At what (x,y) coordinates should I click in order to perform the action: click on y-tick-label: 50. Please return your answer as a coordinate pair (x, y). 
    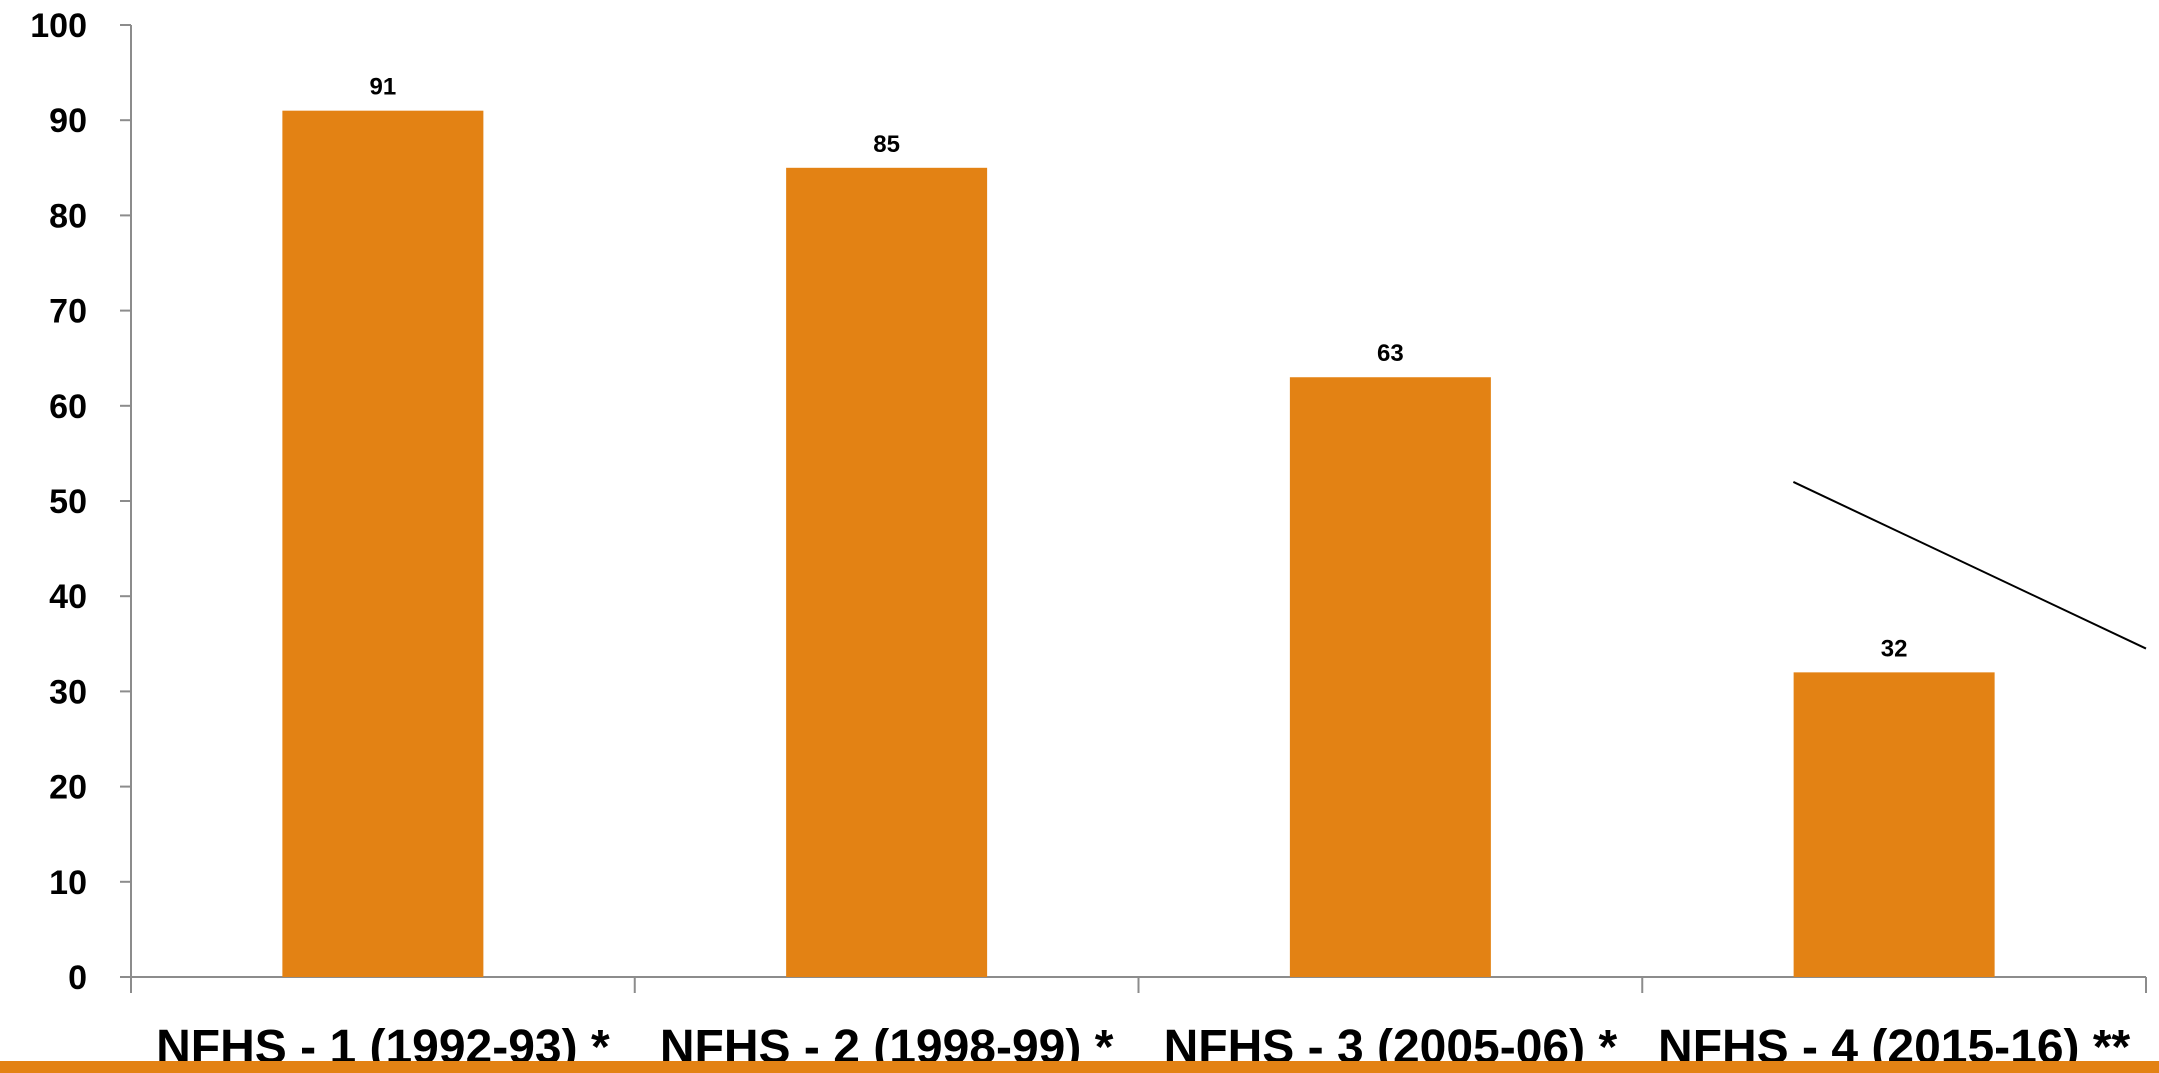
    Looking at the image, I should click on (68, 502).